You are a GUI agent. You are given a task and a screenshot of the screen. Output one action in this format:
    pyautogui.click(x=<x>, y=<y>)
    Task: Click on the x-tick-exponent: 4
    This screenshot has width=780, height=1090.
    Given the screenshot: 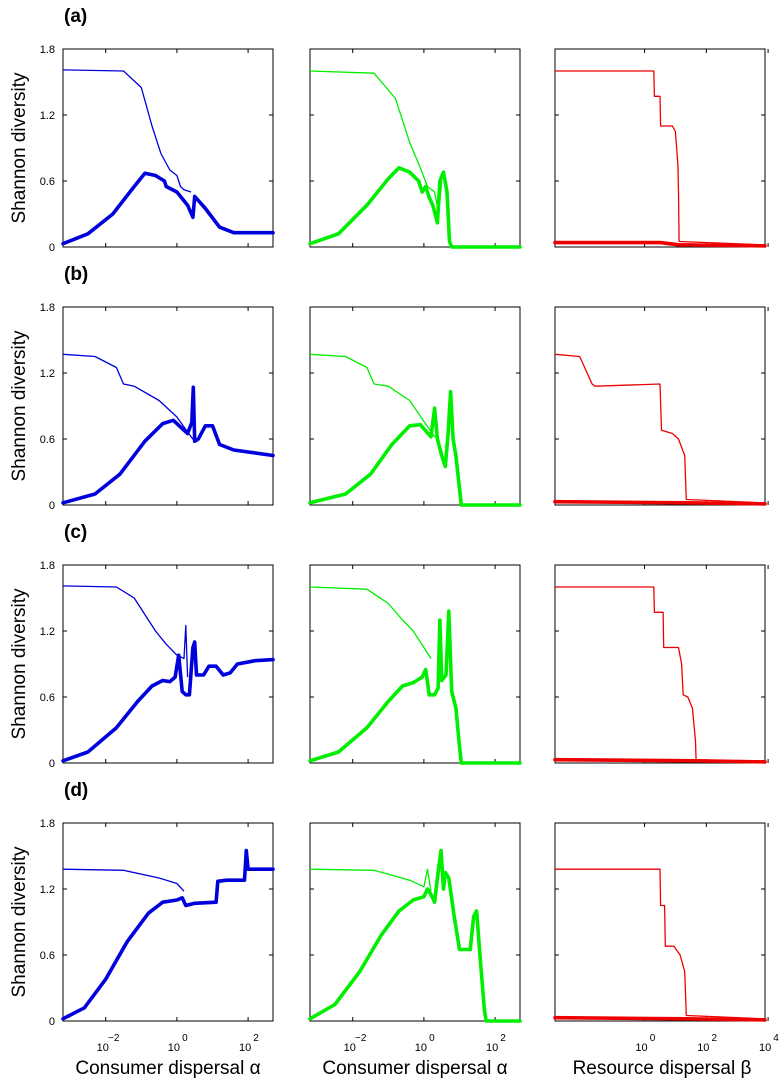 What is the action you would take?
    pyautogui.click(x=776, y=1038)
    